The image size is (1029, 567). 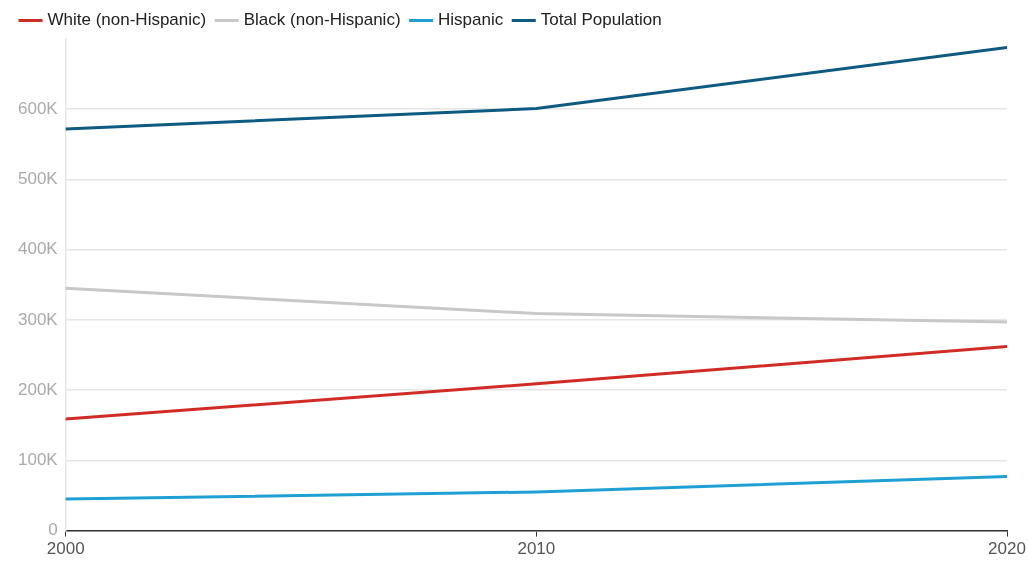 I want to click on legend-label: Hispanic, so click(x=471, y=20).